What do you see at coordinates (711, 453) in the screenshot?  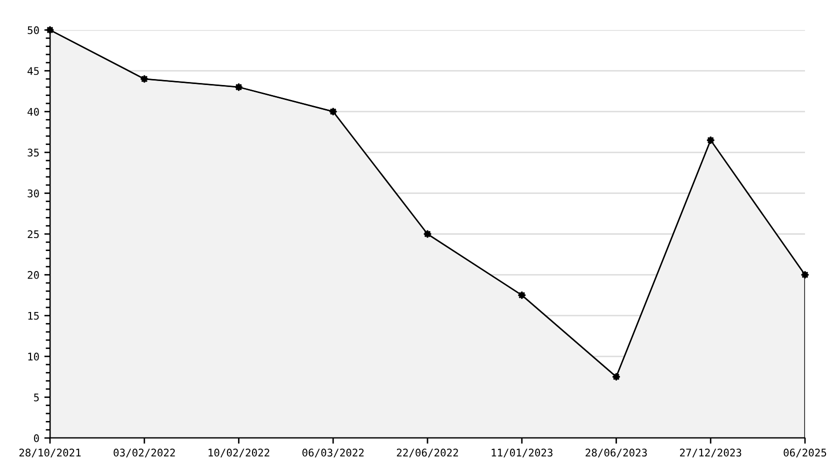 I see `x-tick-label: 27/12/2023` at bounding box center [711, 453].